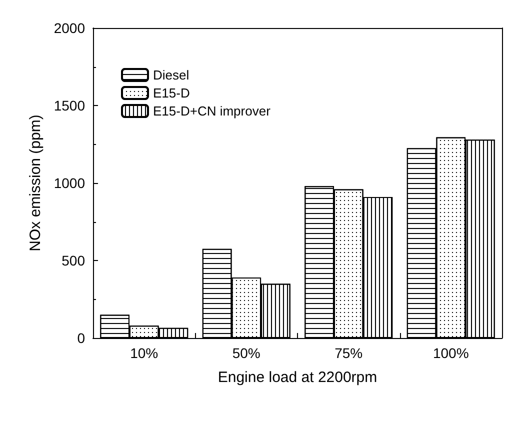 This screenshot has height=431, width=528. I want to click on legend-label: E15-D, so click(171, 93).